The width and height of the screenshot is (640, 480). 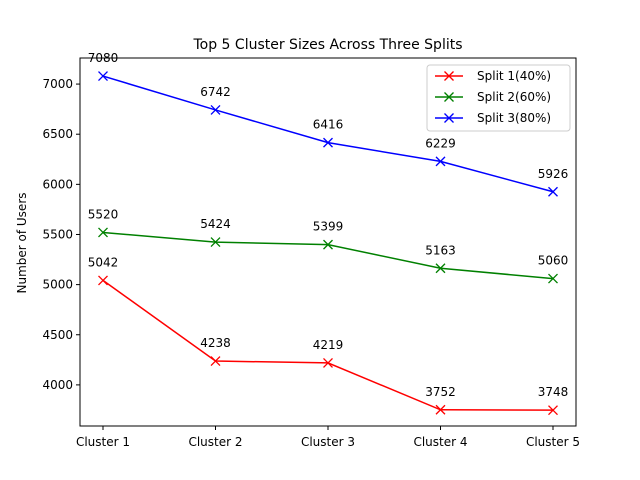 What do you see at coordinates (215, 343) in the screenshot?
I see `data-label: 4238` at bounding box center [215, 343].